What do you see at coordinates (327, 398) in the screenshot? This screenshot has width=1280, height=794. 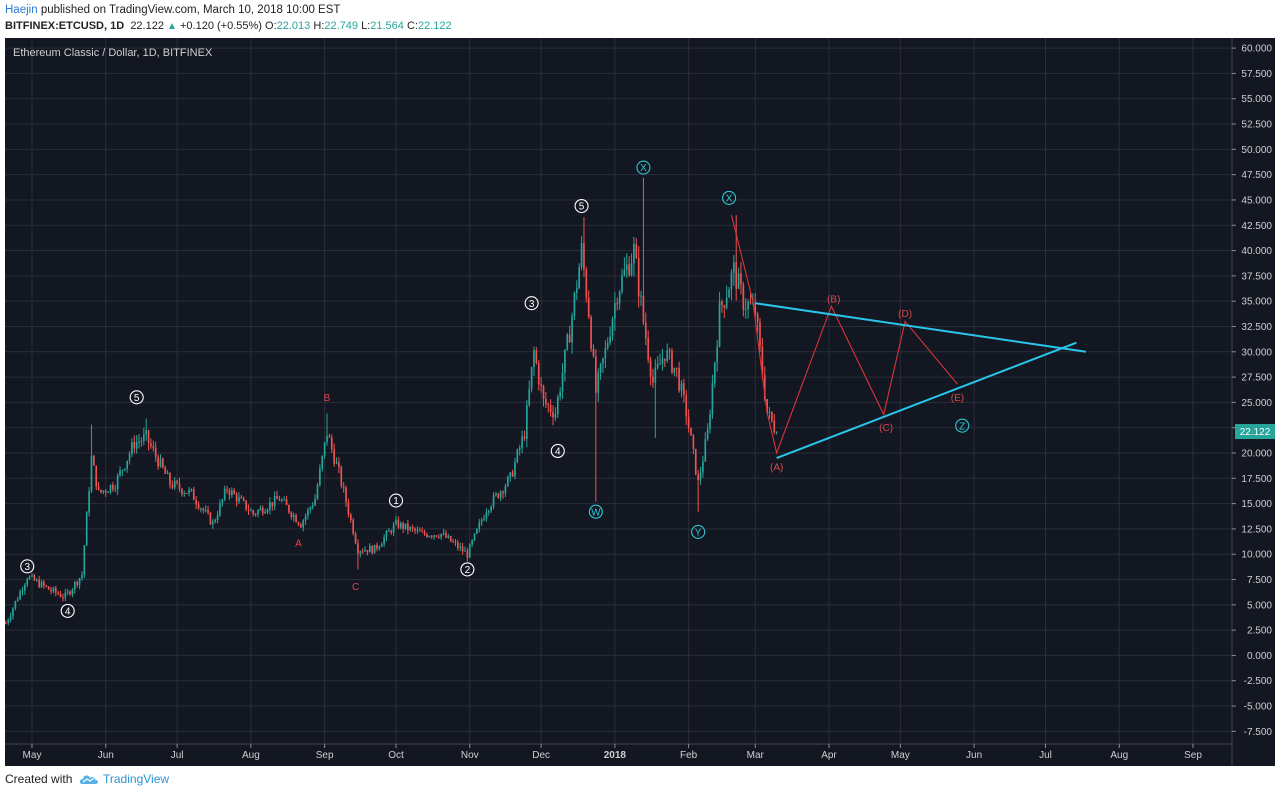 I see `wave-label-red: B` at bounding box center [327, 398].